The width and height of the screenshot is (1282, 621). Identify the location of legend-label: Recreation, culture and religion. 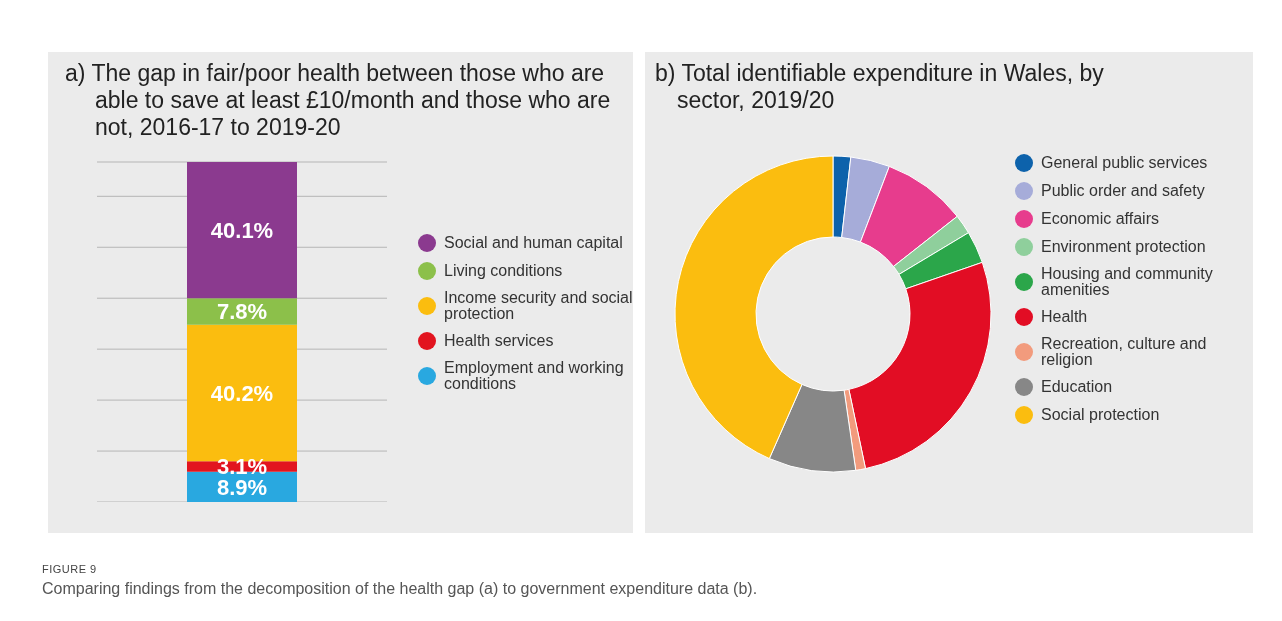
(1124, 351).